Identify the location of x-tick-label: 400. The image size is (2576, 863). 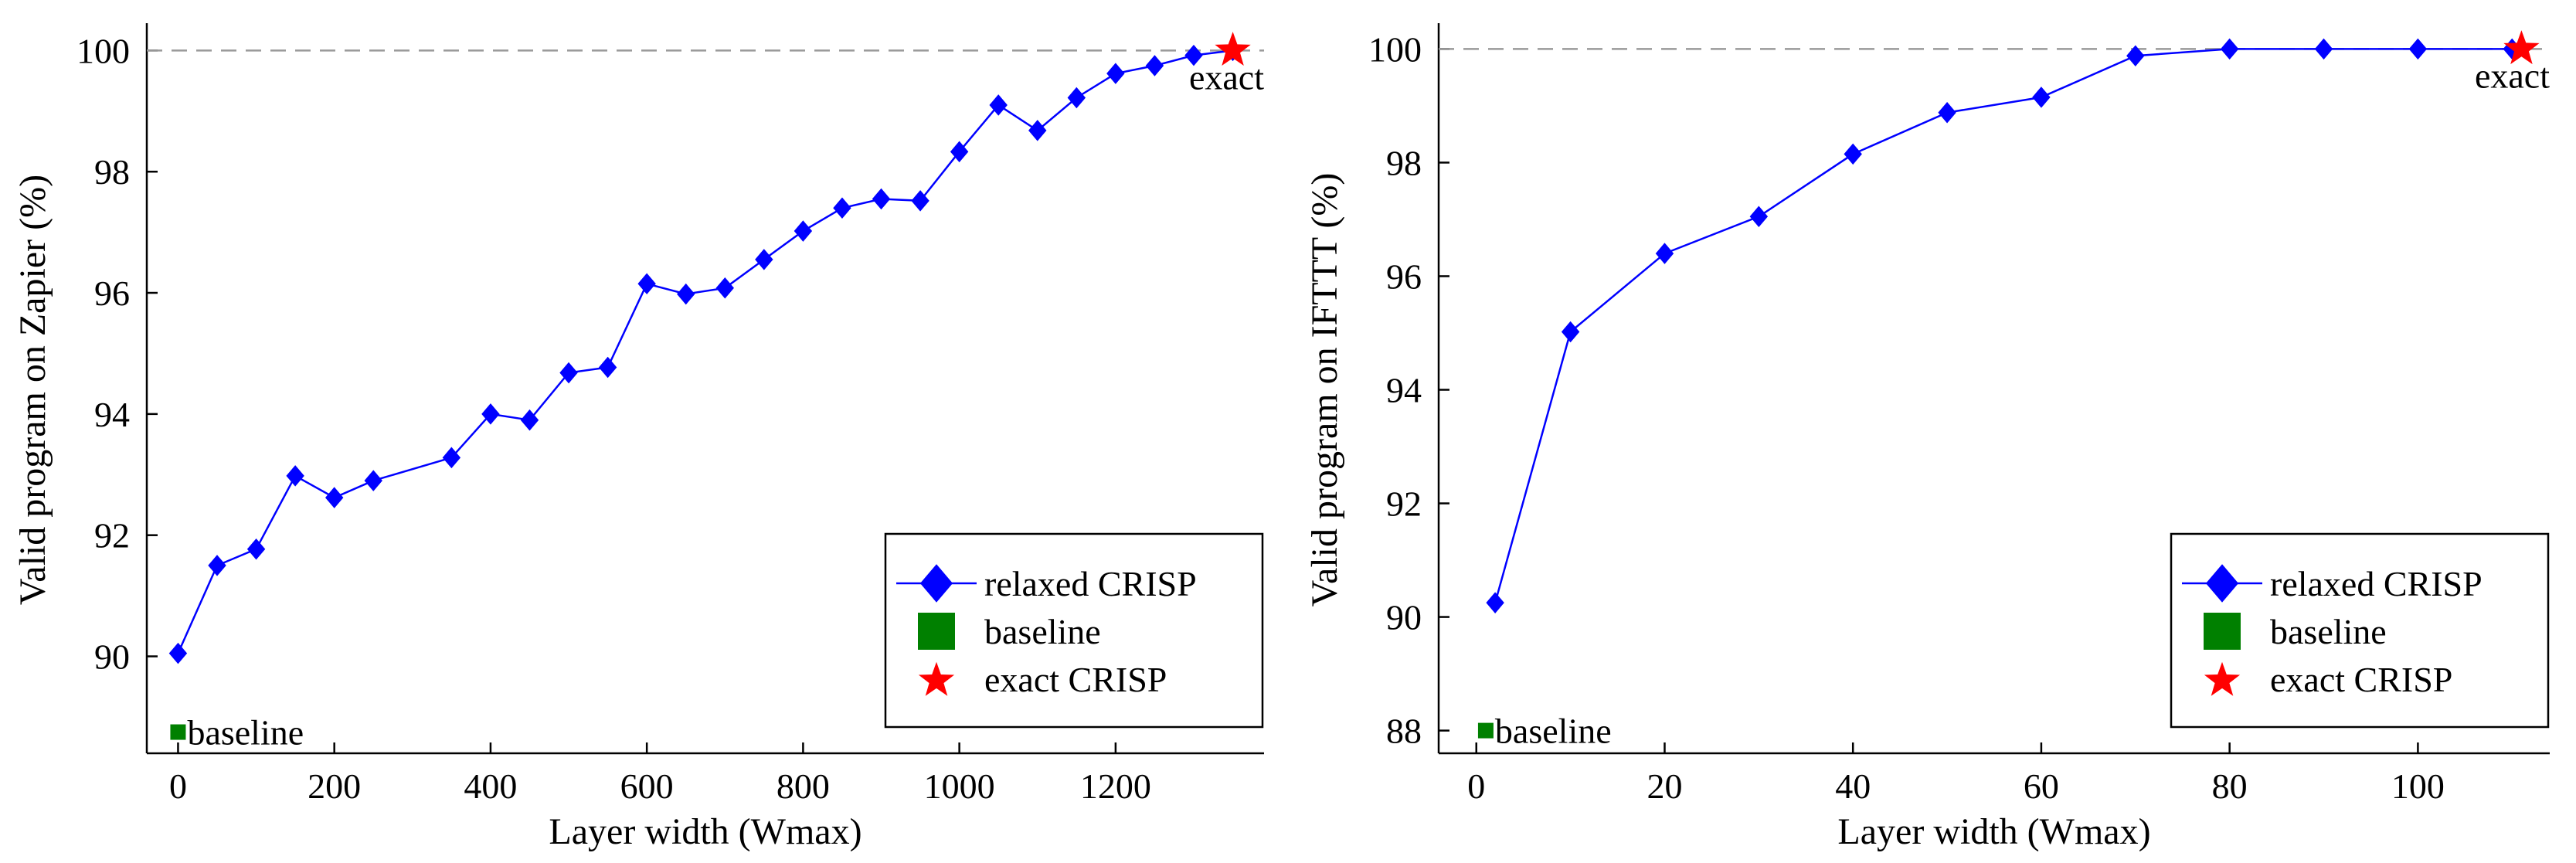
(490, 786).